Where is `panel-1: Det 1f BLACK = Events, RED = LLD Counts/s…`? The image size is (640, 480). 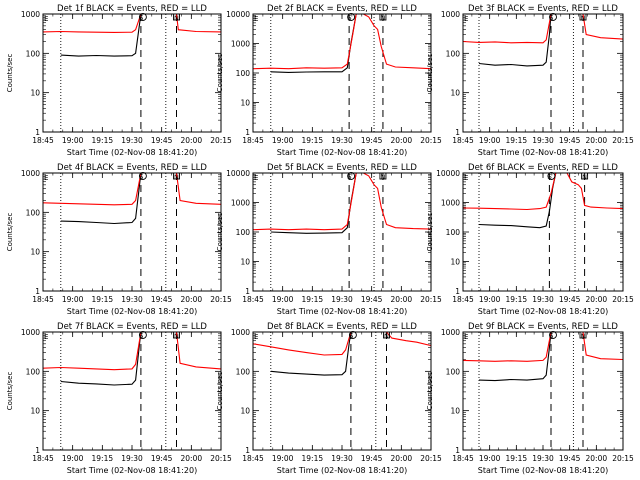
panel-1: Det 1f BLACK = Events, RED = LLD Counts/s… is located at coordinates (119, 80).